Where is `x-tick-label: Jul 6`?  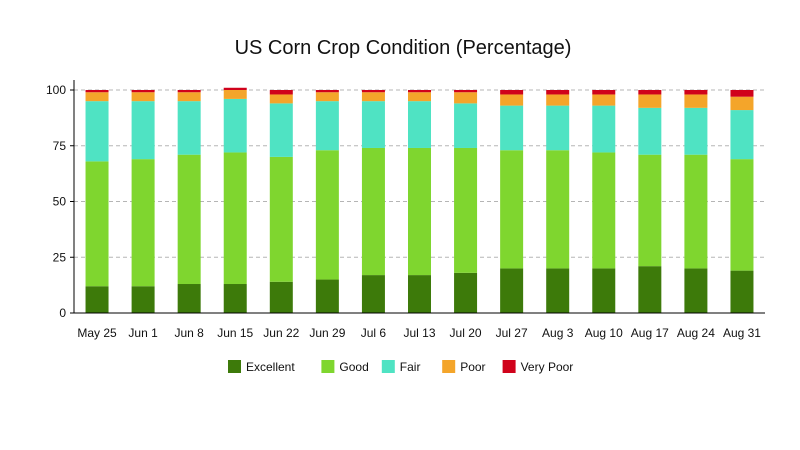 x-tick-label: Jul 6 is located at coordinates (374, 333).